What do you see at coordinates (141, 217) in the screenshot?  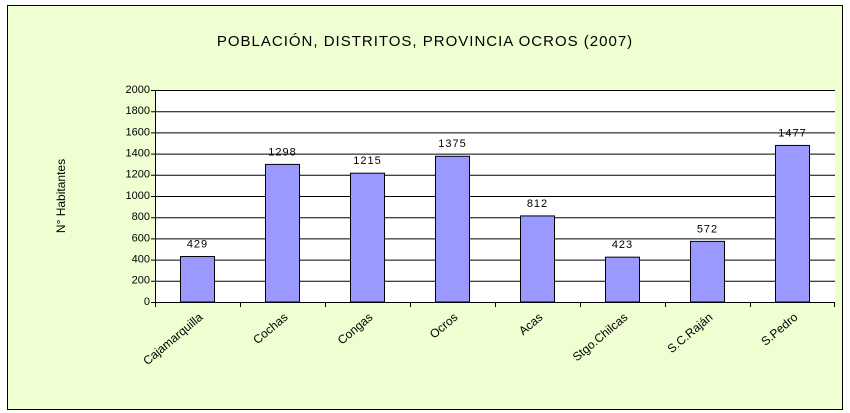 I see `y-tick-label: 800` at bounding box center [141, 217].